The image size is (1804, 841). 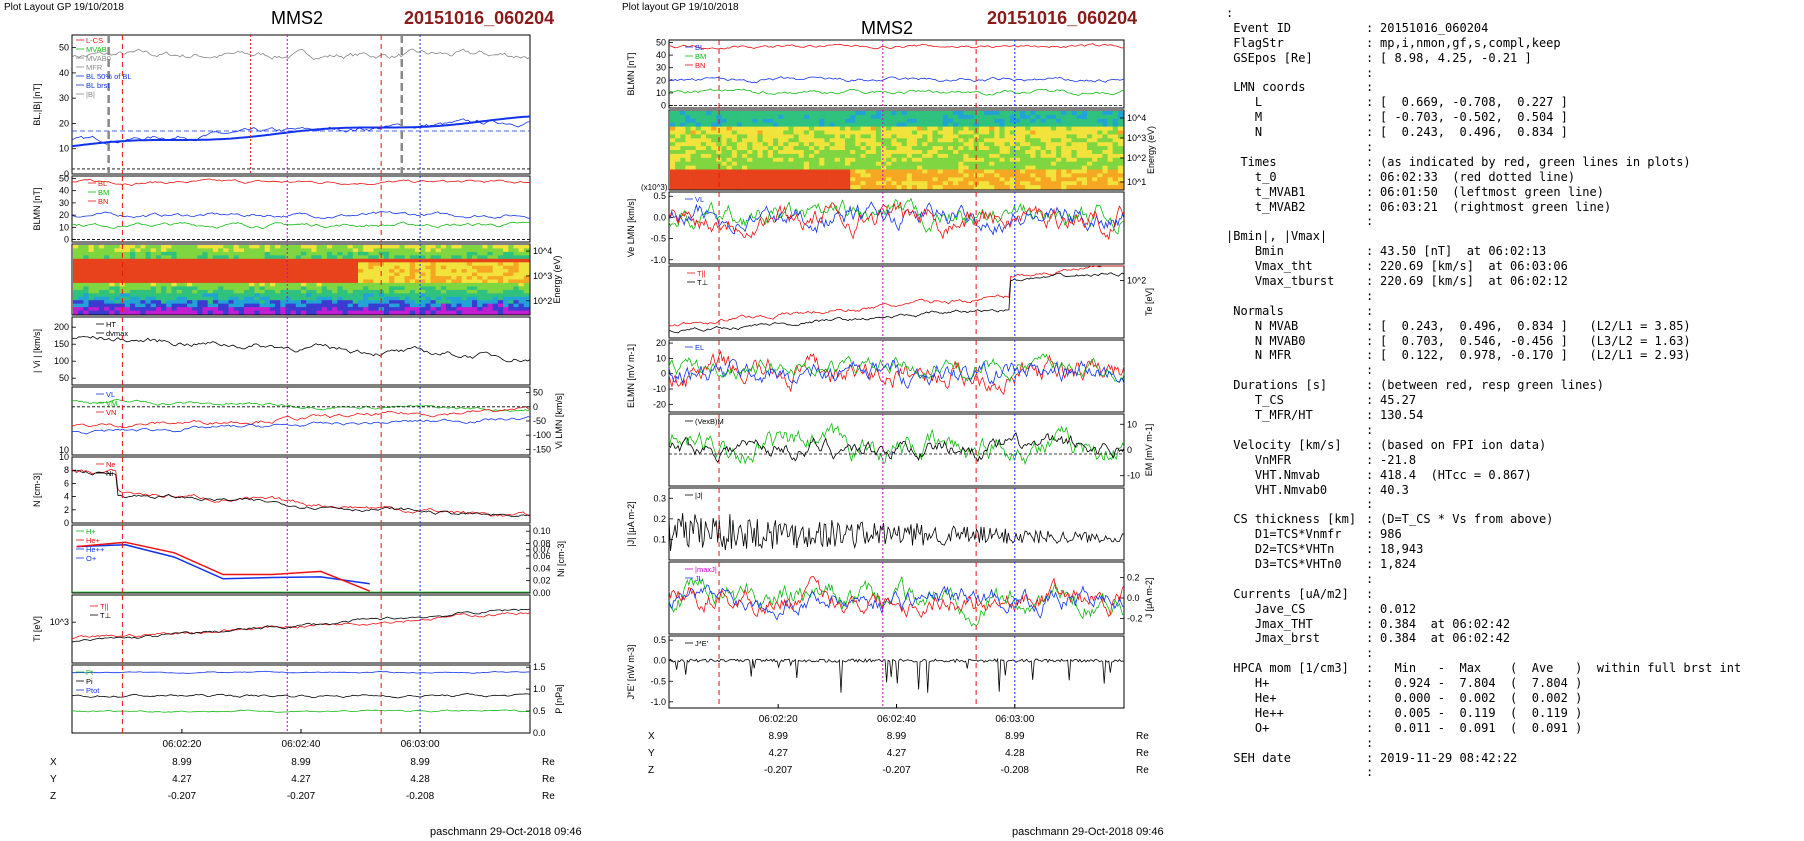 What do you see at coordinates (542, 550) in the screenshot?
I see `y-tick-label: 0.07` at bounding box center [542, 550].